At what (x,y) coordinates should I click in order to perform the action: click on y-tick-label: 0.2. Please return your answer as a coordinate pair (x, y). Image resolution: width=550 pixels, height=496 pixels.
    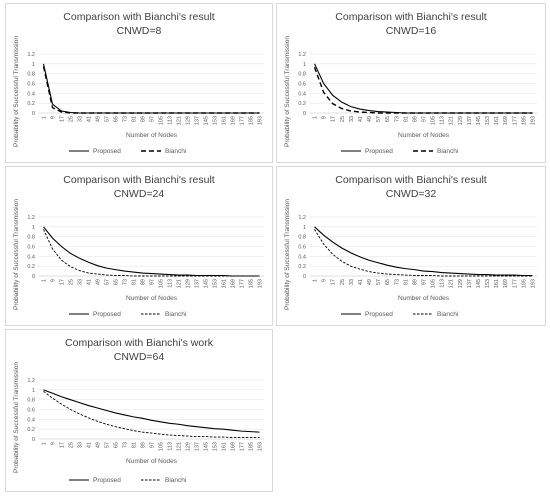
    Looking at the image, I should click on (302, 104).